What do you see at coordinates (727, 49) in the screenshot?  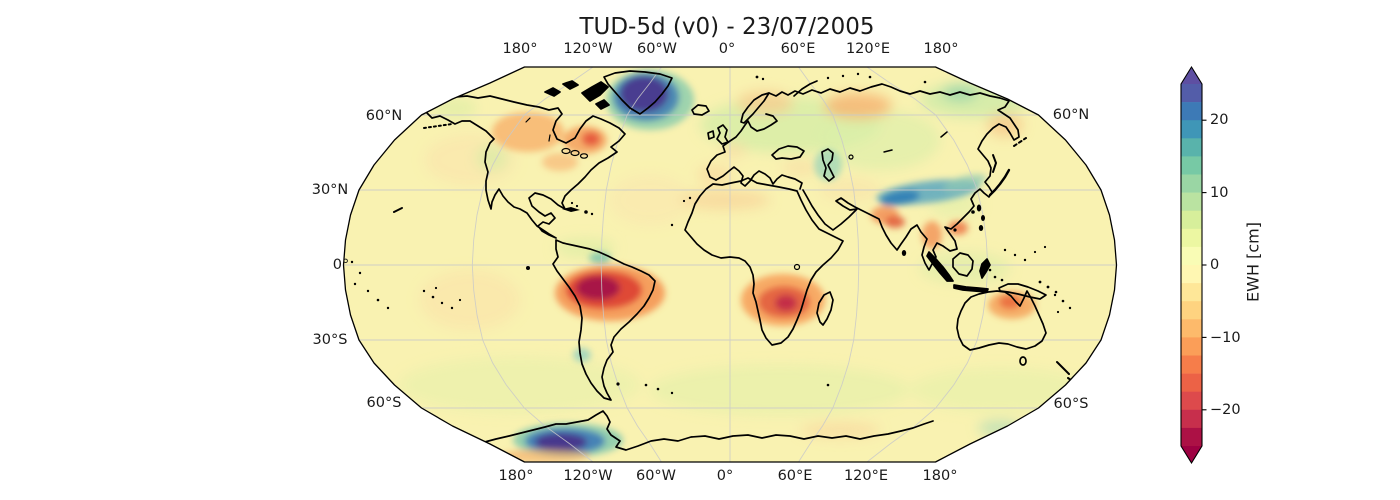 I see `axis-label-top-0: 0°` at bounding box center [727, 49].